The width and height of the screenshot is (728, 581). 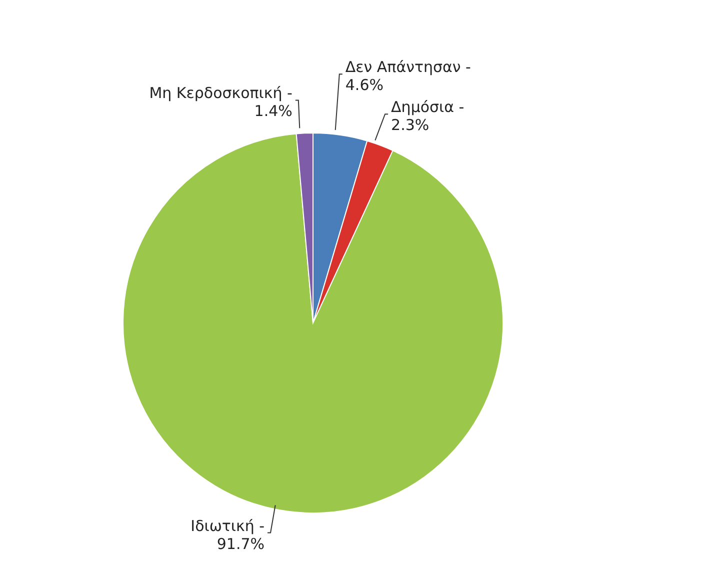 What do you see at coordinates (408, 67) in the screenshot?
I see `slice-label: Δεν Απάντησαν -` at bounding box center [408, 67].